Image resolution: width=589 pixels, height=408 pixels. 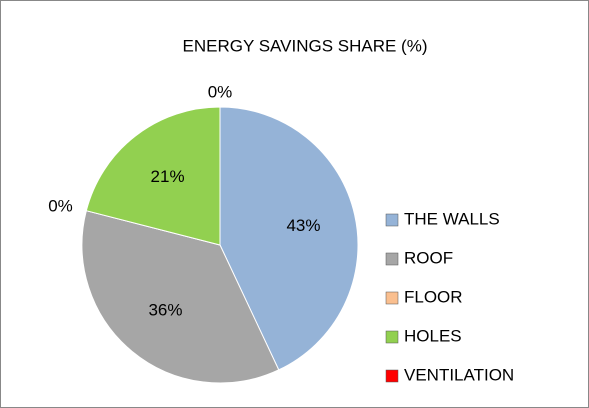 I want to click on legend-label: VENTILATION, so click(x=459, y=374).